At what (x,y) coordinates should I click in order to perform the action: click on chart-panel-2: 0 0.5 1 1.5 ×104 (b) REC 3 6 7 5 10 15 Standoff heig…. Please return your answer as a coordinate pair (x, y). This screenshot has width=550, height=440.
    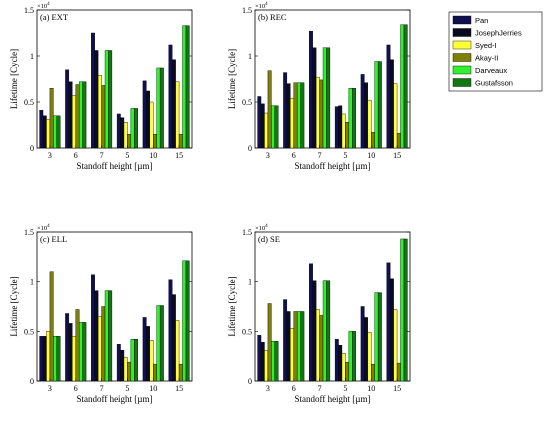
    Looking at the image, I should click on (319, 86).